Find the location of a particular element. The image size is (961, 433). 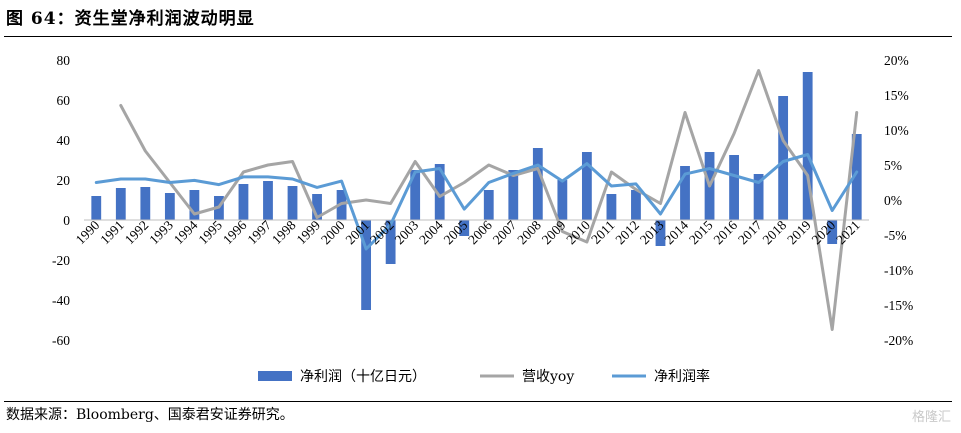

x-axis-tick-label: 2014 is located at coordinates (676, 232).